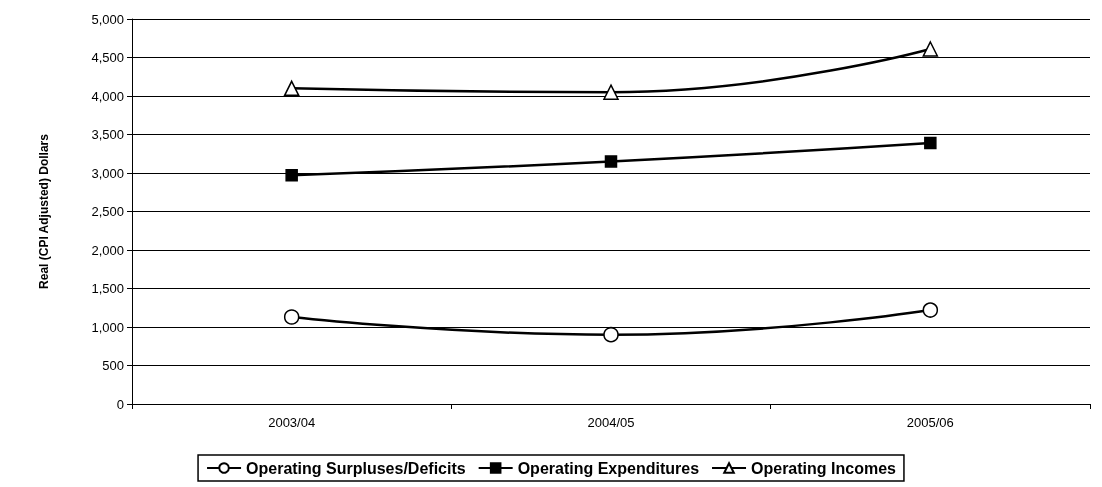 This screenshot has height=487, width=1102. I want to click on legend-label: Operating Expenditures, so click(608, 468).